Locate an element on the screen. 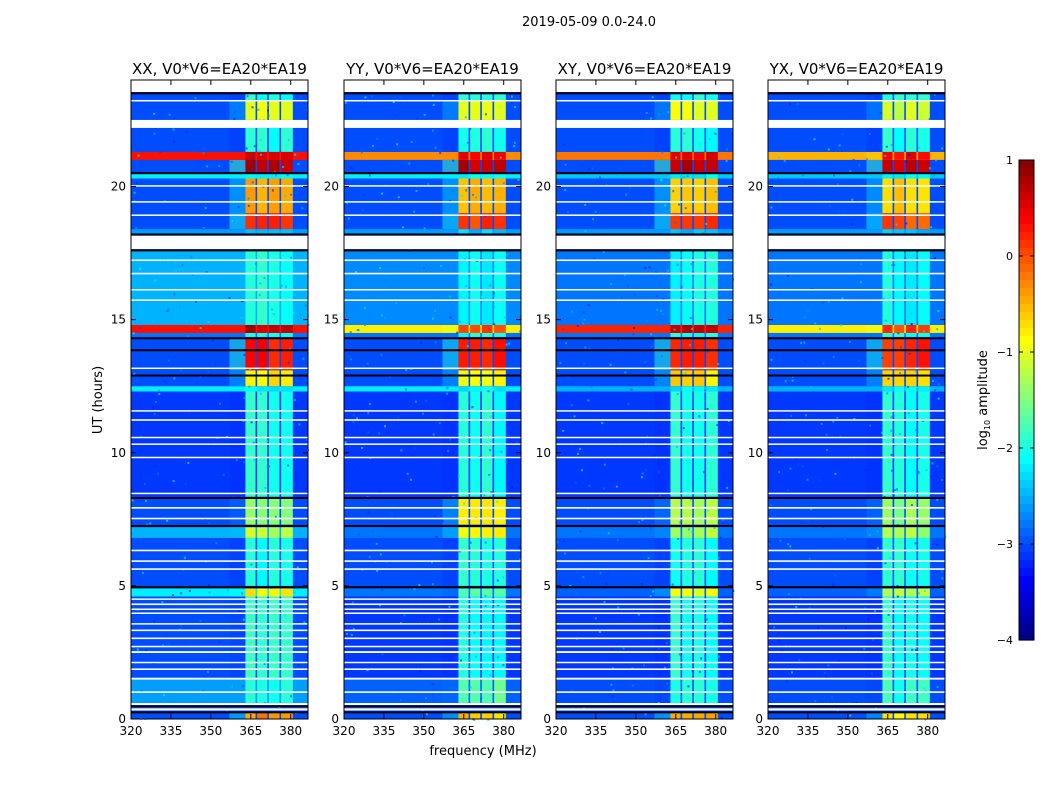 Image resolution: width=1050 pixels, height=804 pixels. heatmap-segment is located at coordinates (219, 232).